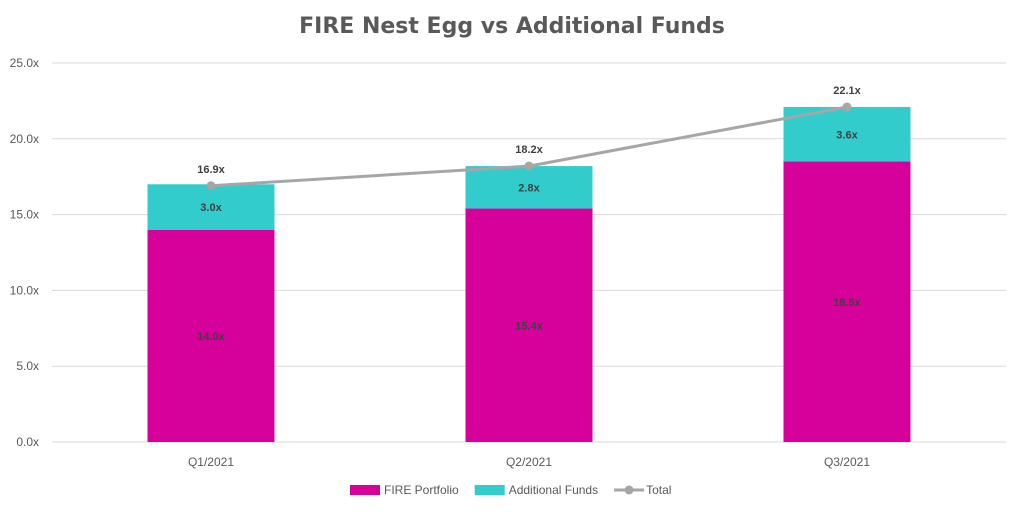 This screenshot has width=1024, height=512. I want to click on total-label: 16.9x, so click(211, 170).